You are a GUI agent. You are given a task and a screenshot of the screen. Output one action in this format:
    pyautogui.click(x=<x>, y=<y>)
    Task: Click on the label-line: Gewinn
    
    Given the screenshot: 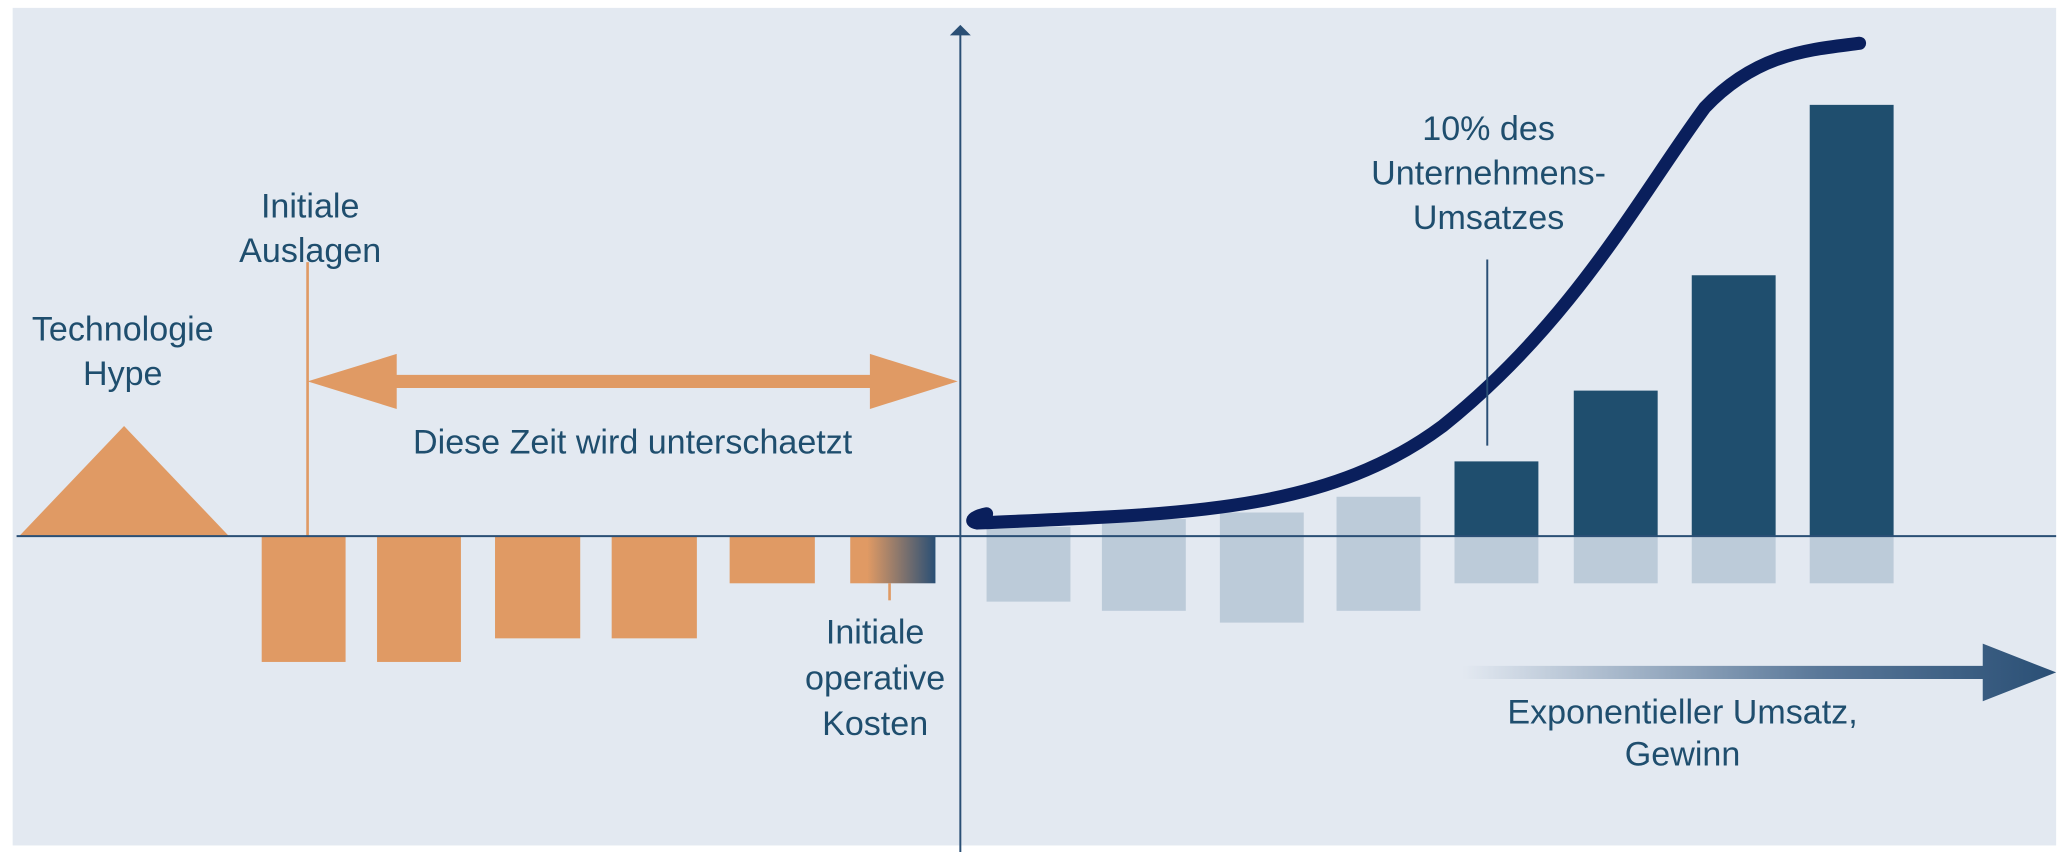 What is the action you would take?
    pyautogui.click(x=1683, y=754)
    